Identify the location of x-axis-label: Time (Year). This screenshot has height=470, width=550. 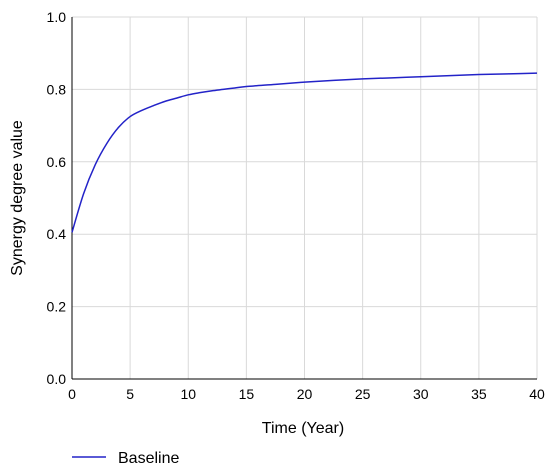
(303, 428).